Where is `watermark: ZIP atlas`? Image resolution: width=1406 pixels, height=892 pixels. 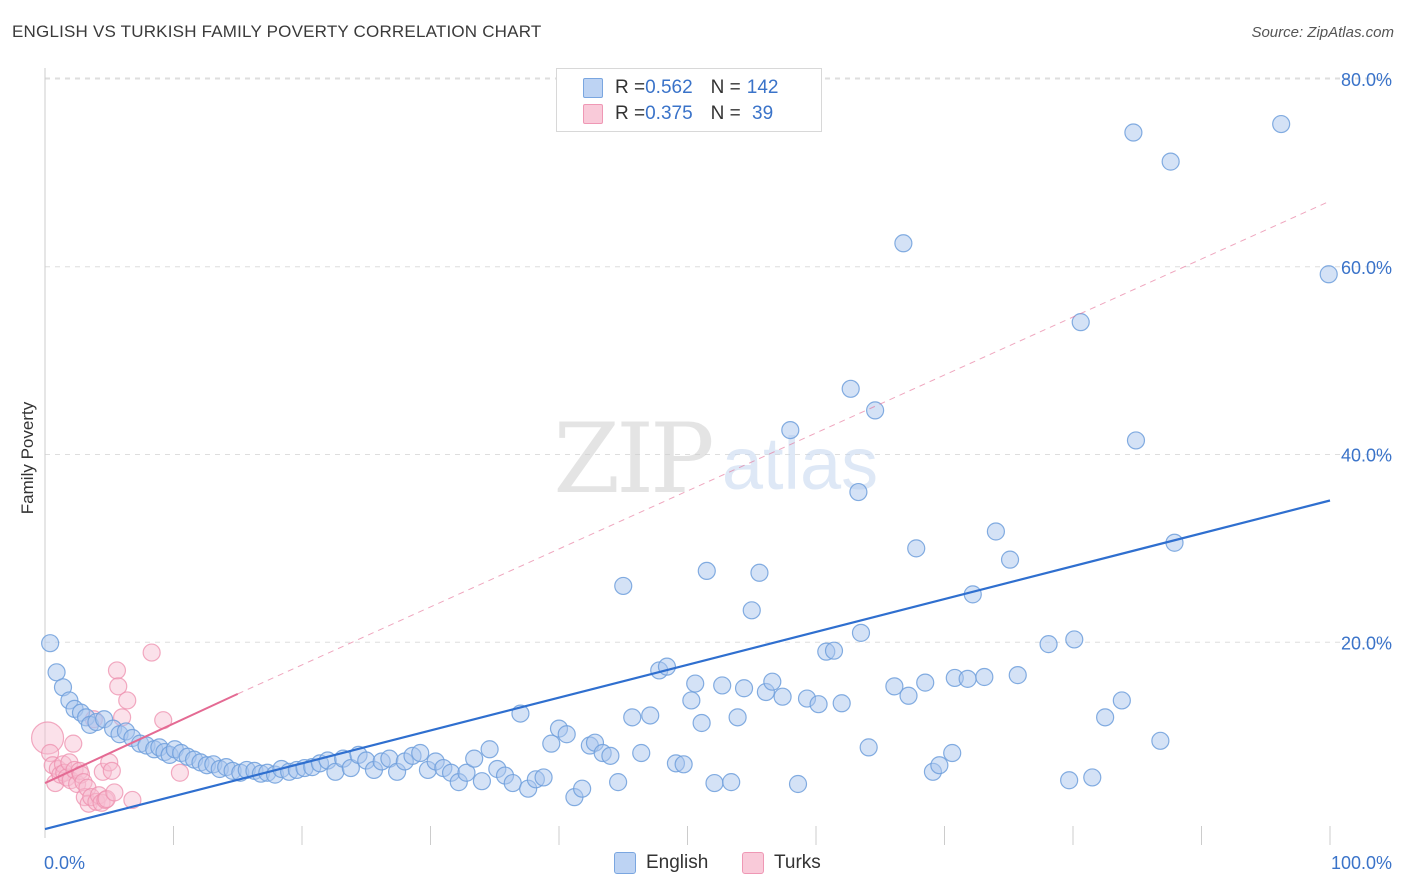 watermark: ZIP atlas is located at coordinates (715, 459).